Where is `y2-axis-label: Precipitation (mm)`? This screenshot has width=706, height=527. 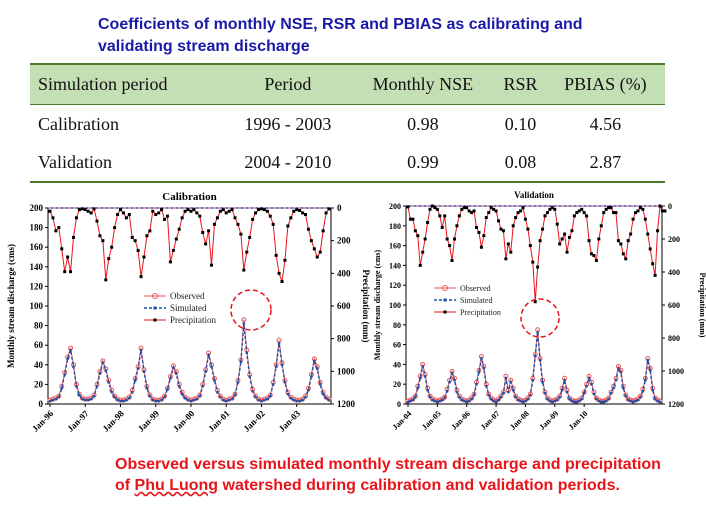 y2-axis-label: Precipitation (mm) is located at coordinates (365, 305).